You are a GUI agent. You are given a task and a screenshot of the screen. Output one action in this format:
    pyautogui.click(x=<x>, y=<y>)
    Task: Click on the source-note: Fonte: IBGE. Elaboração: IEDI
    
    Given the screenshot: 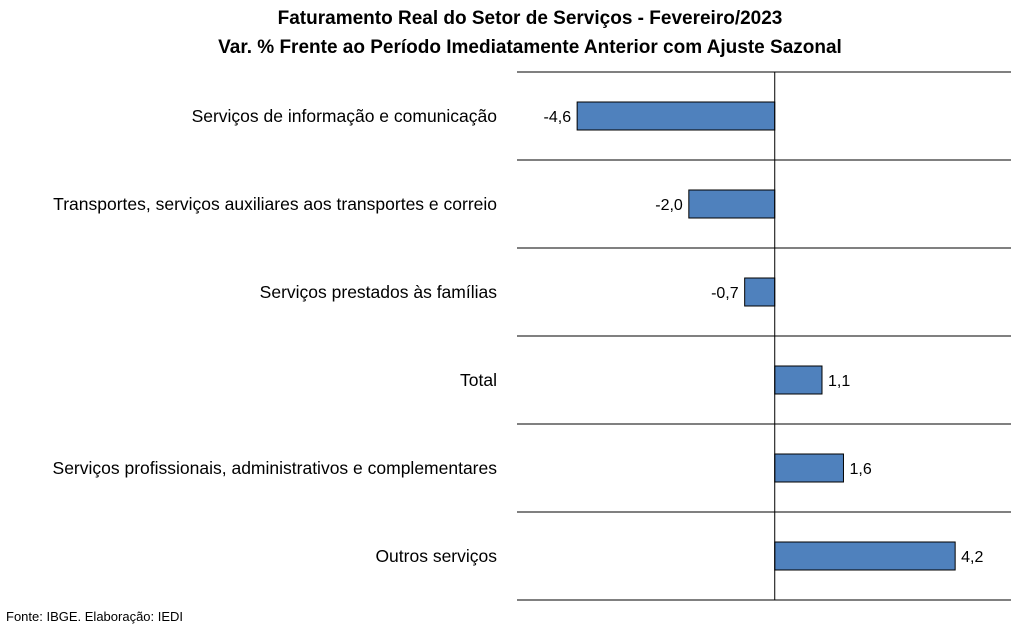 What is the action you would take?
    pyautogui.click(x=95, y=616)
    